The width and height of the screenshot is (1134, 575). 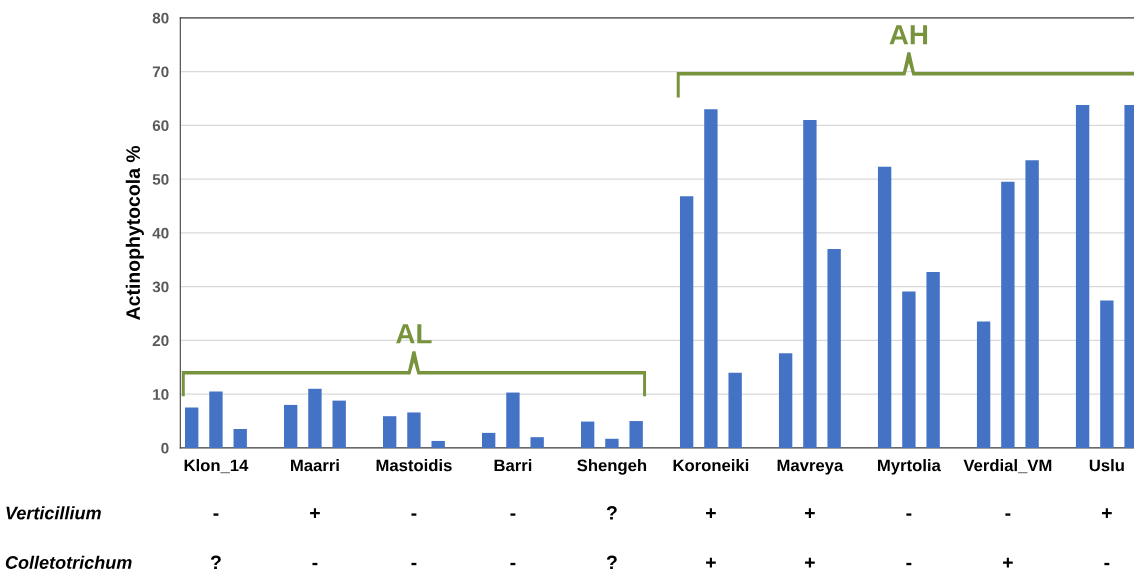 What do you see at coordinates (908, 35) in the screenshot?
I see `annotation: AH` at bounding box center [908, 35].